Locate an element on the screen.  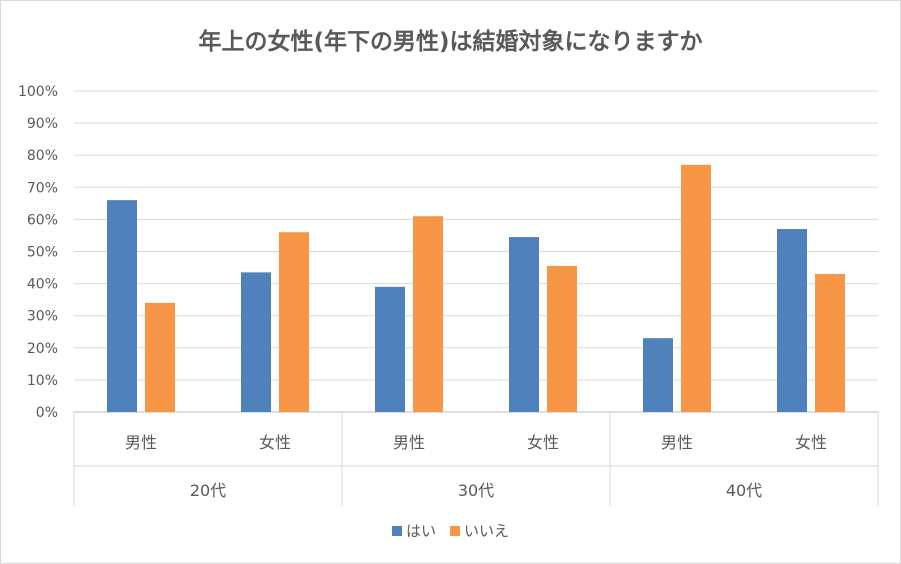
y-tick-label: 30% is located at coordinates (42, 317).